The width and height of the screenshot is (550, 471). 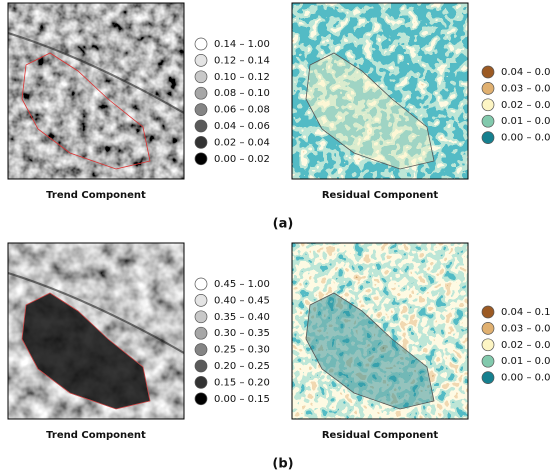 What do you see at coordinates (242, 300) in the screenshot?
I see `legend-label: 0.40 – 0.45` at bounding box center [242, 300].